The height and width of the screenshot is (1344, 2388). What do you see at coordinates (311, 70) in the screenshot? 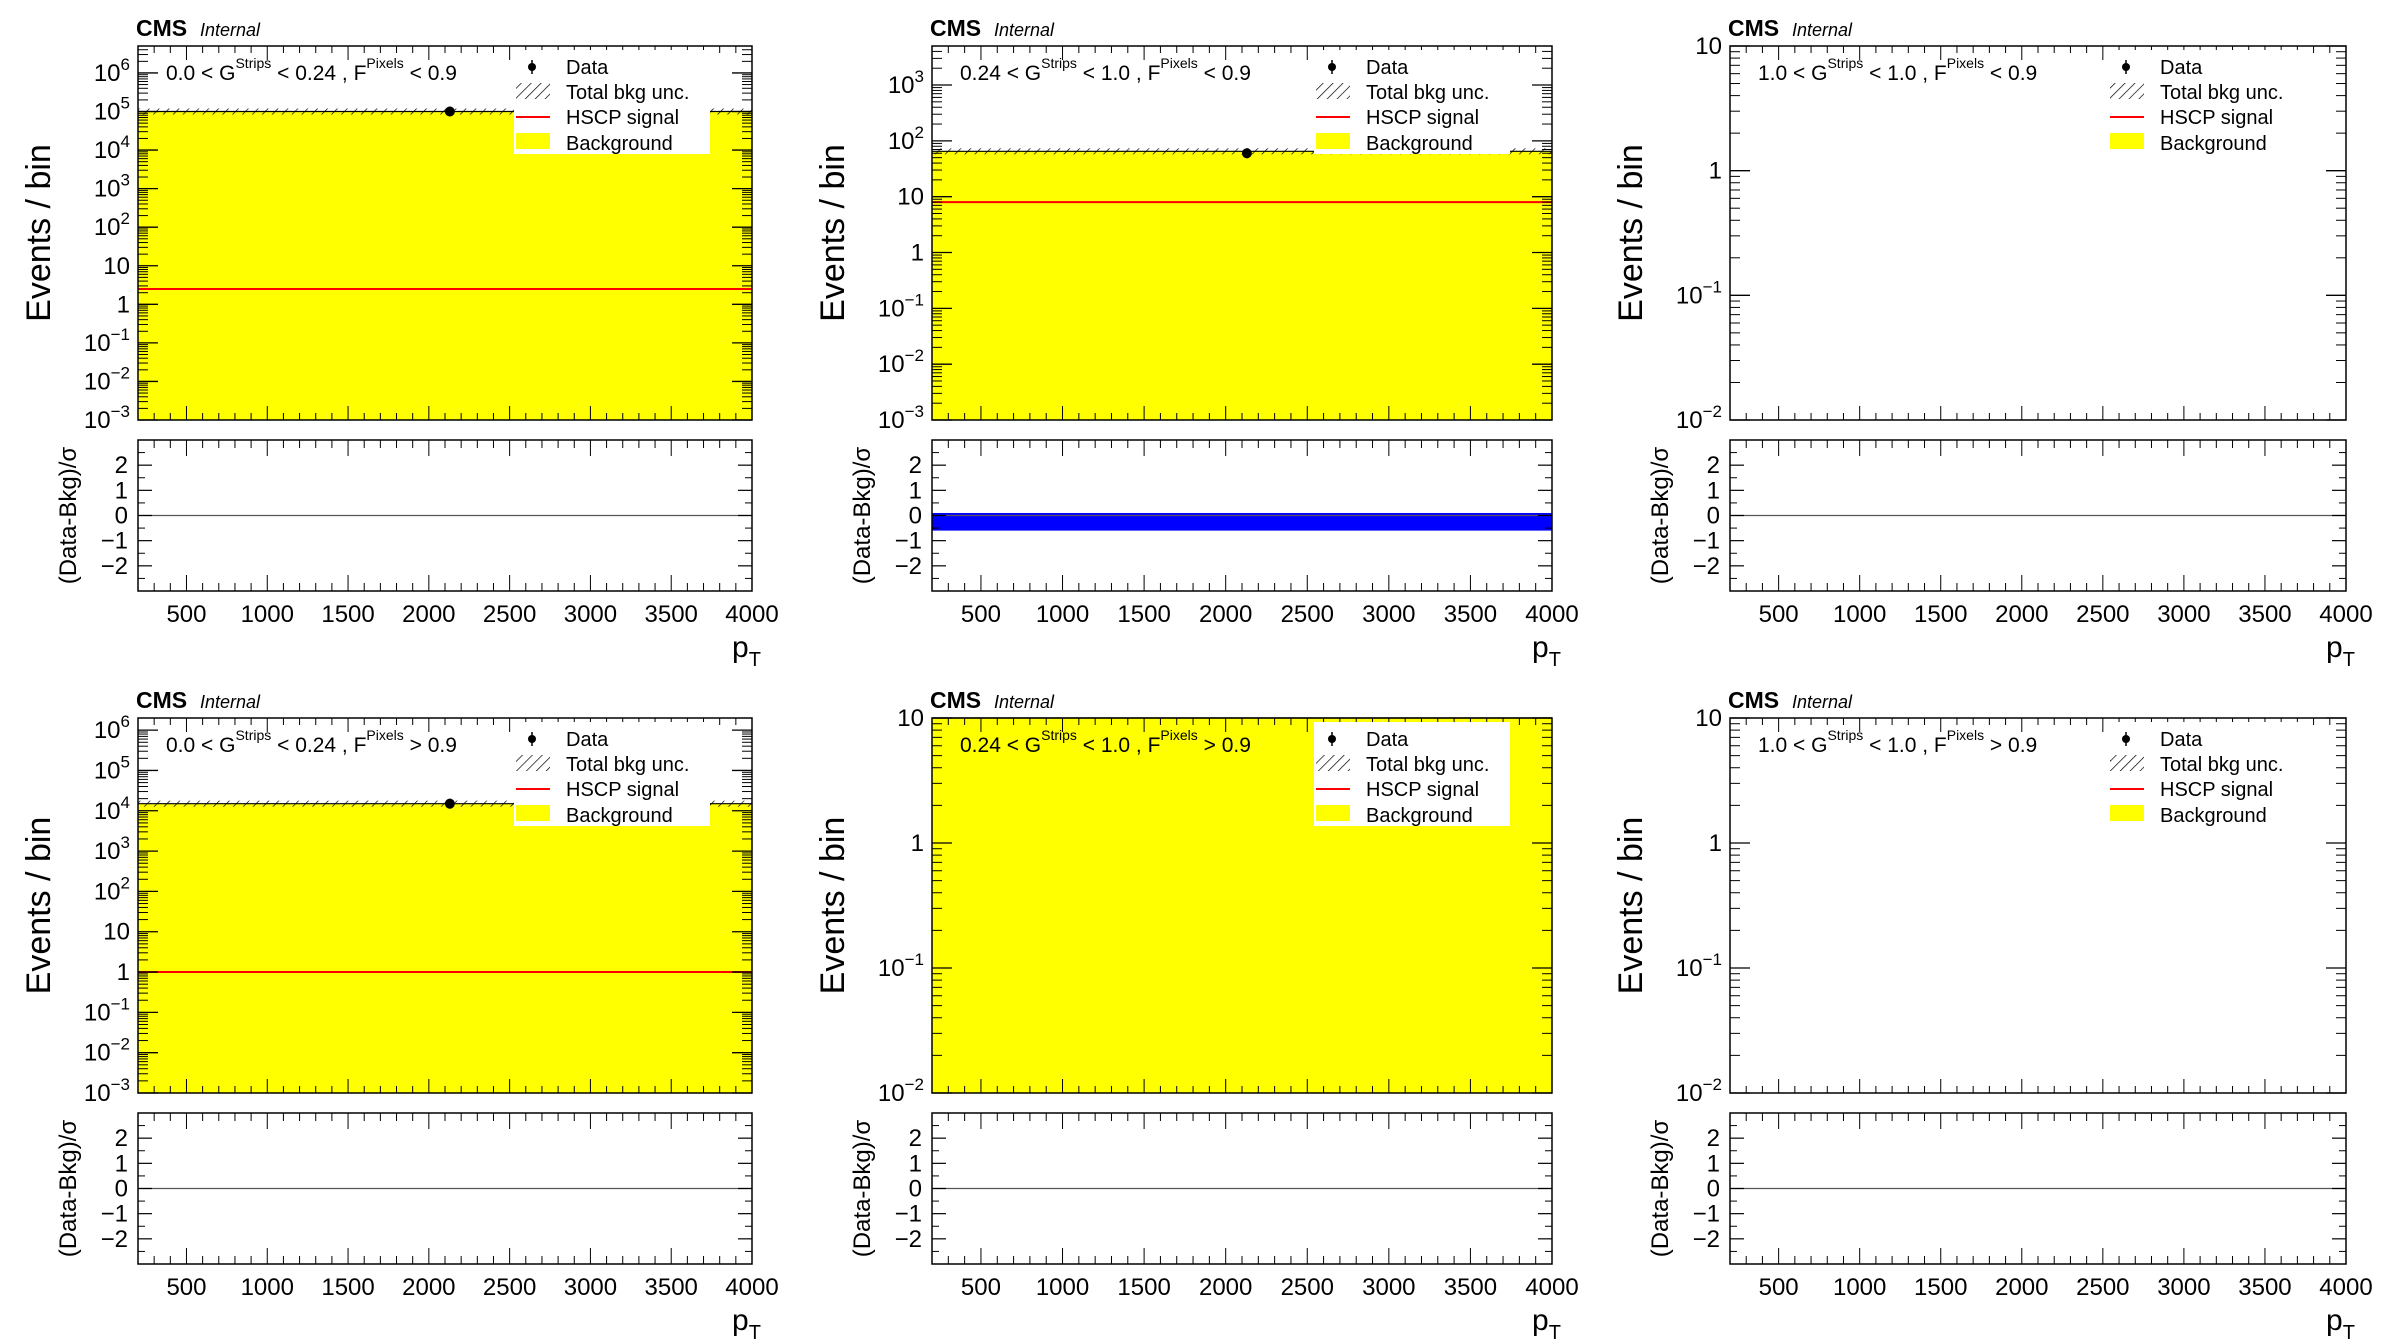
I see `region-label: 0.0 < GStrips < 0.24 , FPixels < 0.9` at bounding box center [311, 70].